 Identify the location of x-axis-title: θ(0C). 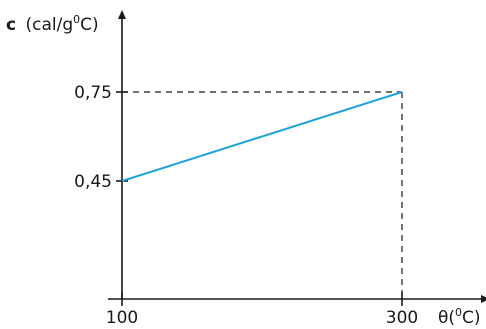
(459, 317).